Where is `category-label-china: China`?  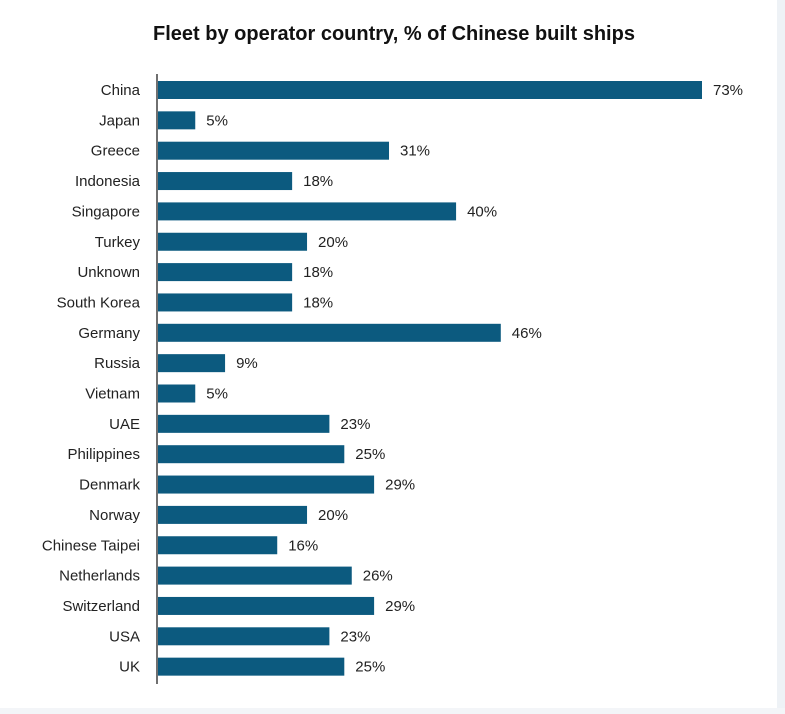 category-label-china: China is located at coordinates (121, 90).